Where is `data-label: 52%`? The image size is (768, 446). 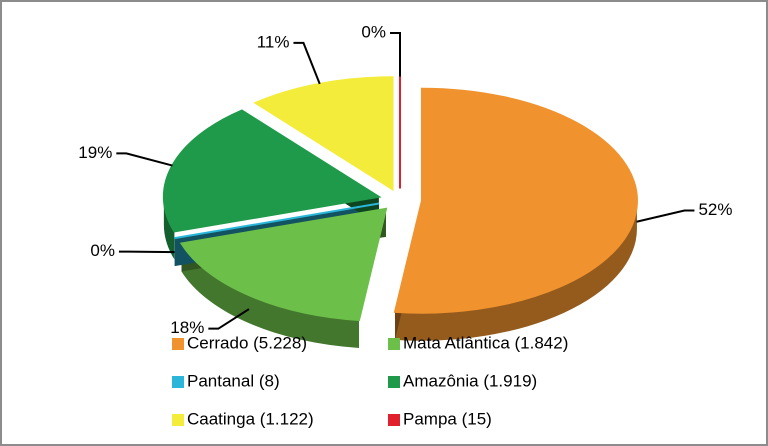 data-label: 52% is located at coordinates (715, 209).